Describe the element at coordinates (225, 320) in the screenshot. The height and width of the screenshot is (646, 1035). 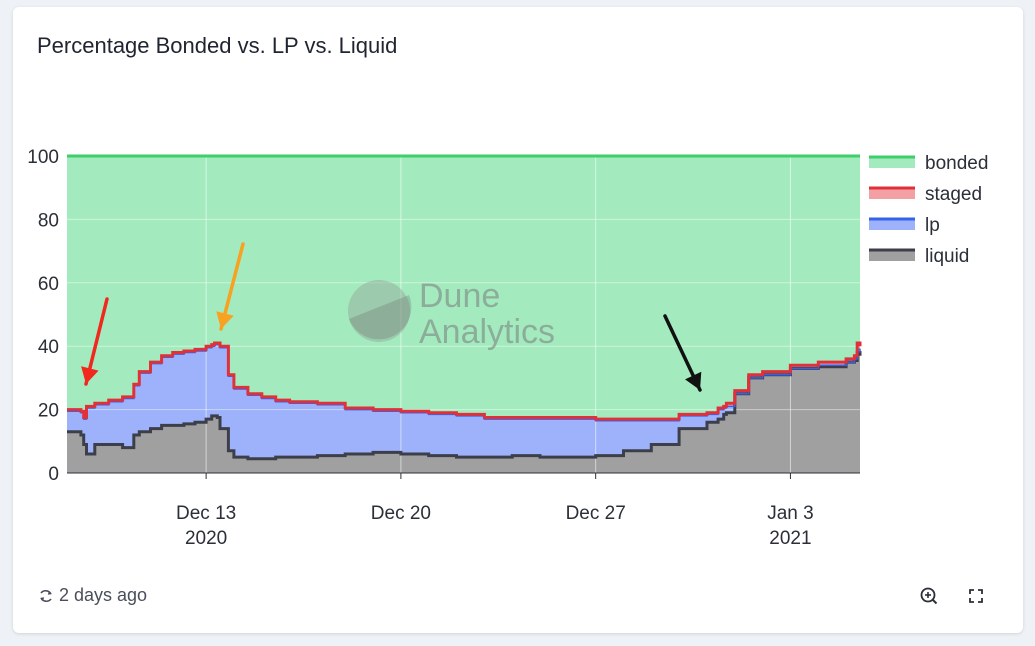
I see `orange-arrow-head` at that location.